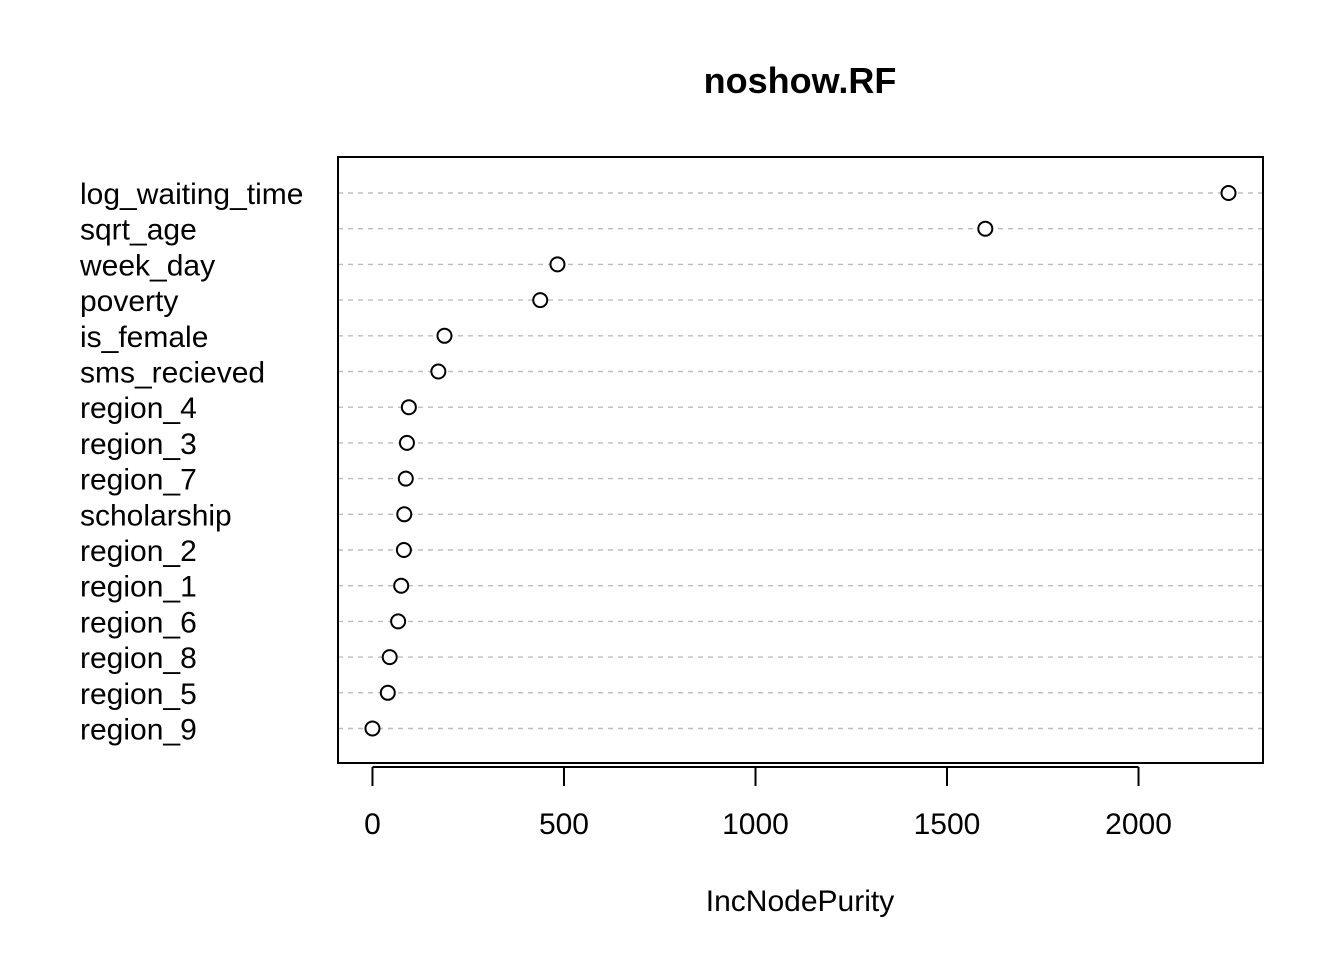 The image size is (1344, 960). I want to click on x-tick-label: 1000, so click(755, 824).